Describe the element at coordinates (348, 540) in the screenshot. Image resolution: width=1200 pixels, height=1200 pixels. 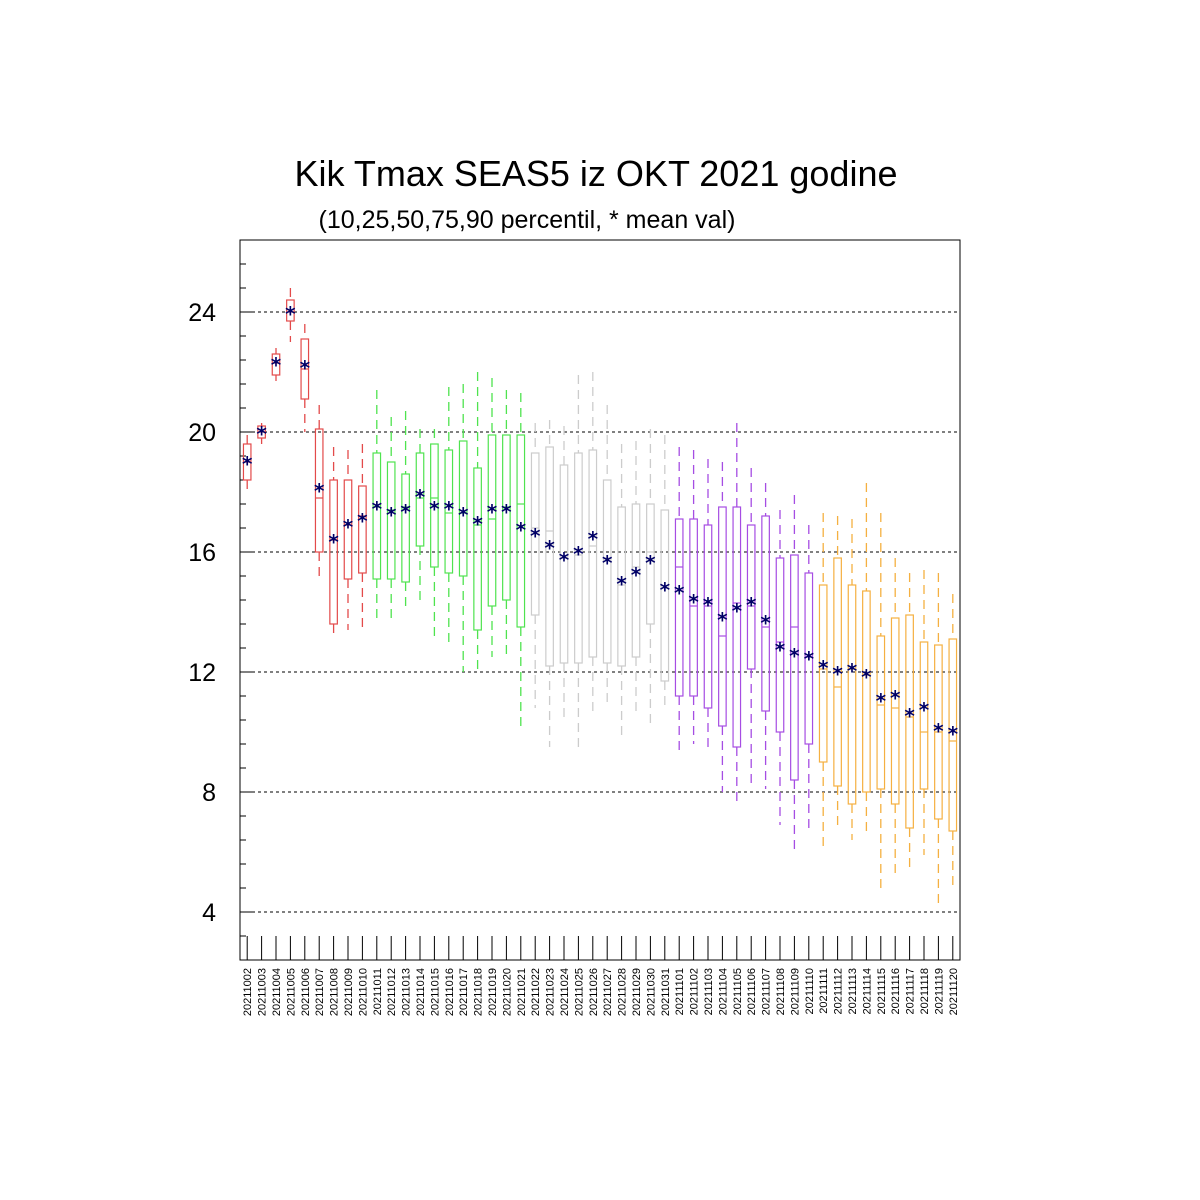
I see `box-20211009: *` at that location.